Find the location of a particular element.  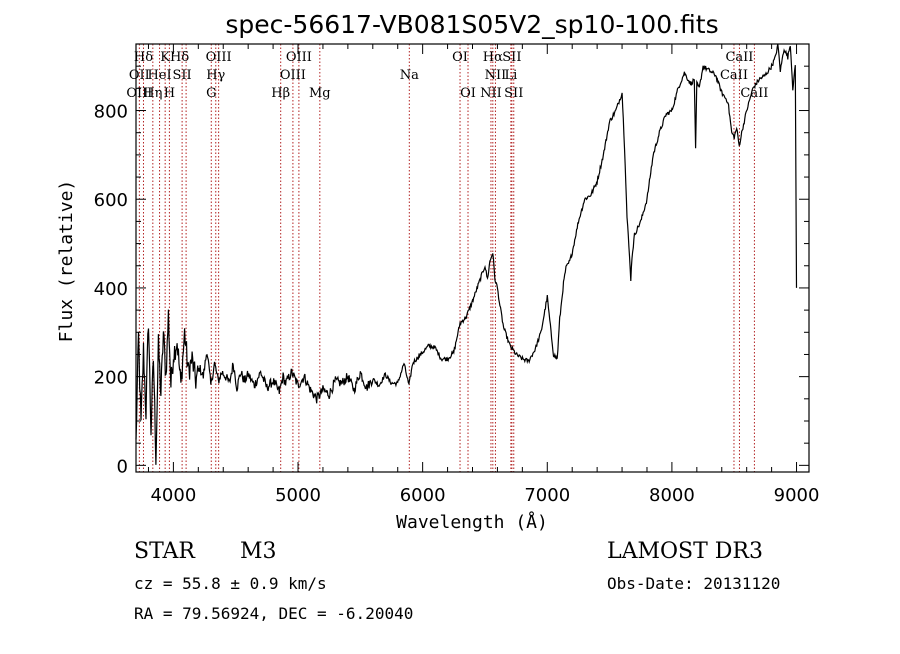

x-tick-label: 6000 is located at coordinates (423, 495).